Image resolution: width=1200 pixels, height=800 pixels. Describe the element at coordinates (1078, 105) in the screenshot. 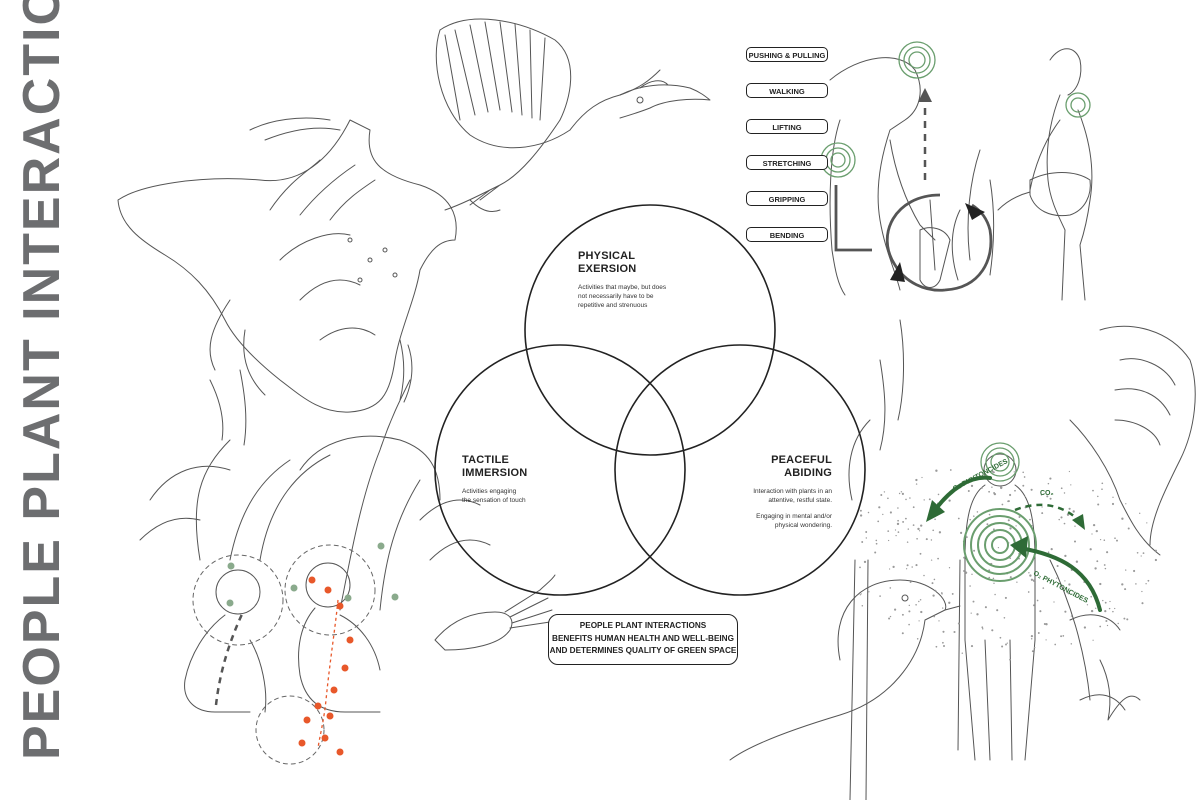

I see `shoulder-rings` at that location.